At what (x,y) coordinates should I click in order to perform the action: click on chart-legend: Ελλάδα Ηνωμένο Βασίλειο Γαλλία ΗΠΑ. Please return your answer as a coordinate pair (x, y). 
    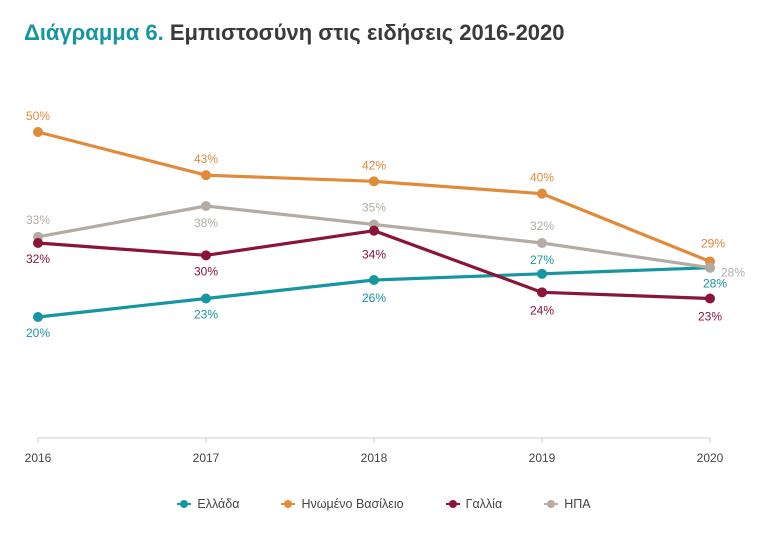
    Looking at the image, I should click on (384, 504).